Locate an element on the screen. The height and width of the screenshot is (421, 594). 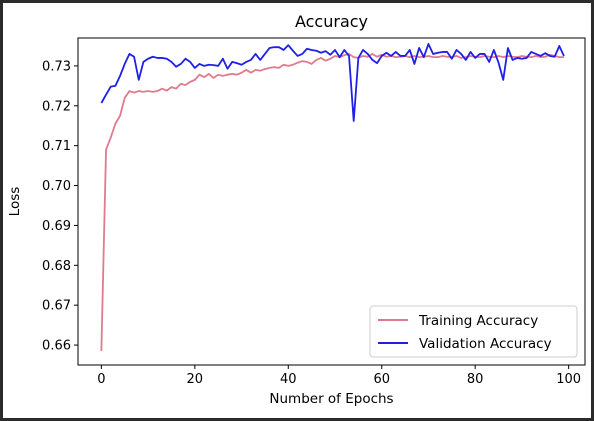
legend-label-validation: Validation Accuracy is located at coordinates (485, 344).